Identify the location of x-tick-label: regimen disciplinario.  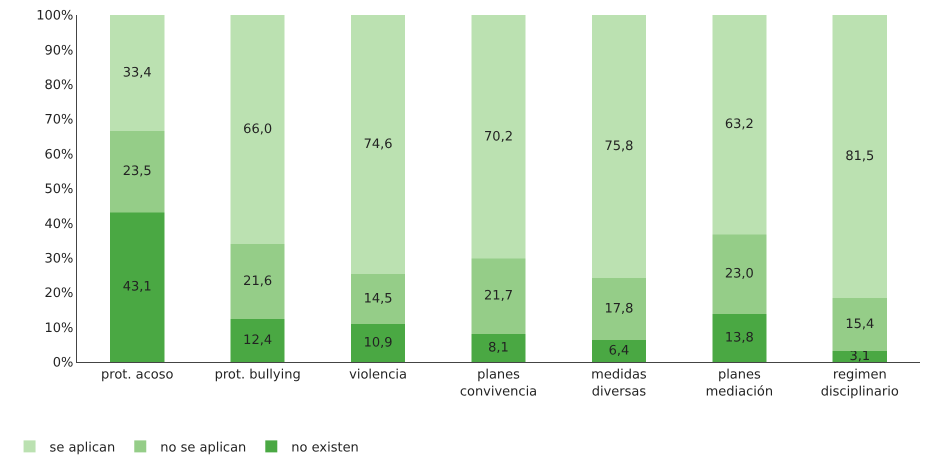
(859, 384).